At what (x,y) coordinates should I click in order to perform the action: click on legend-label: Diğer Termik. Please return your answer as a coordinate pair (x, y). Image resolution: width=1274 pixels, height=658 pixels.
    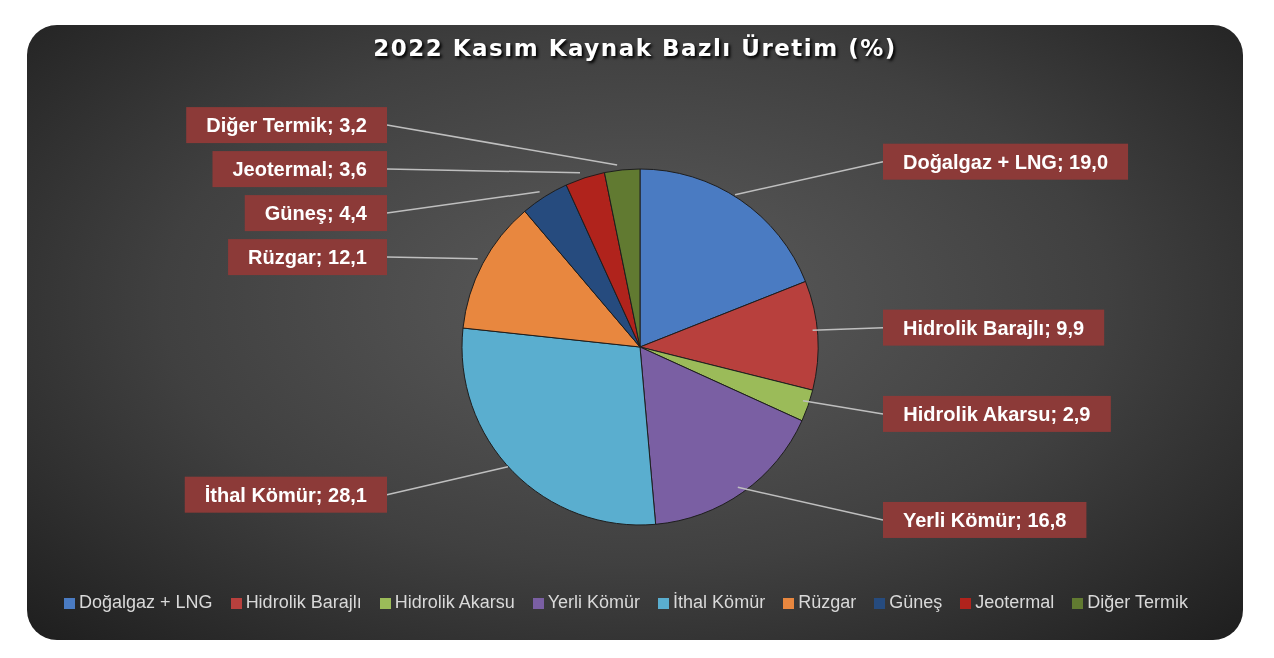
    Looking at the image, I should click on (1137, 602).